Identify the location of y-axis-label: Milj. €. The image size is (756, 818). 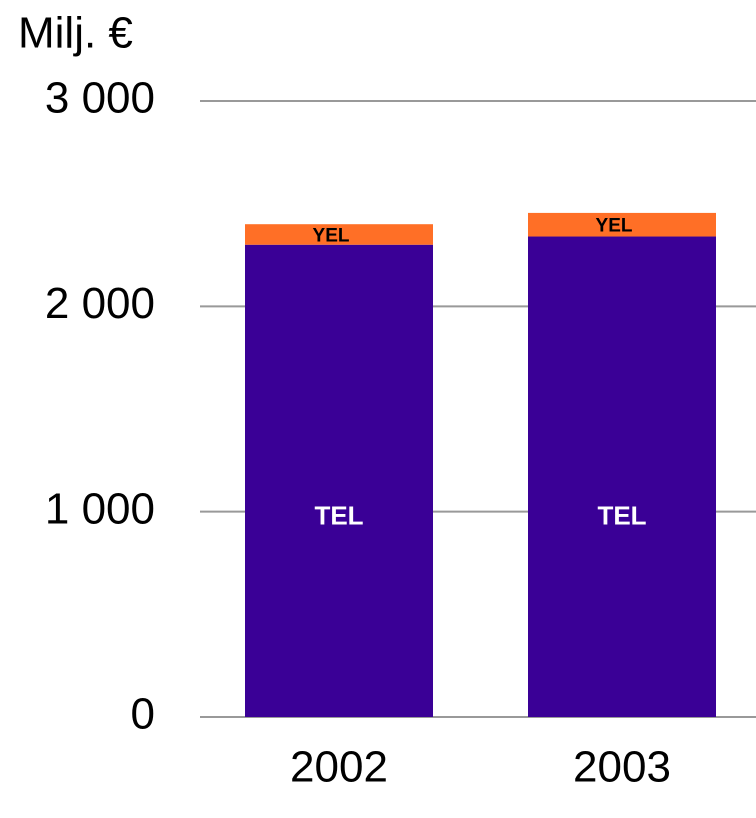
(75, 33).